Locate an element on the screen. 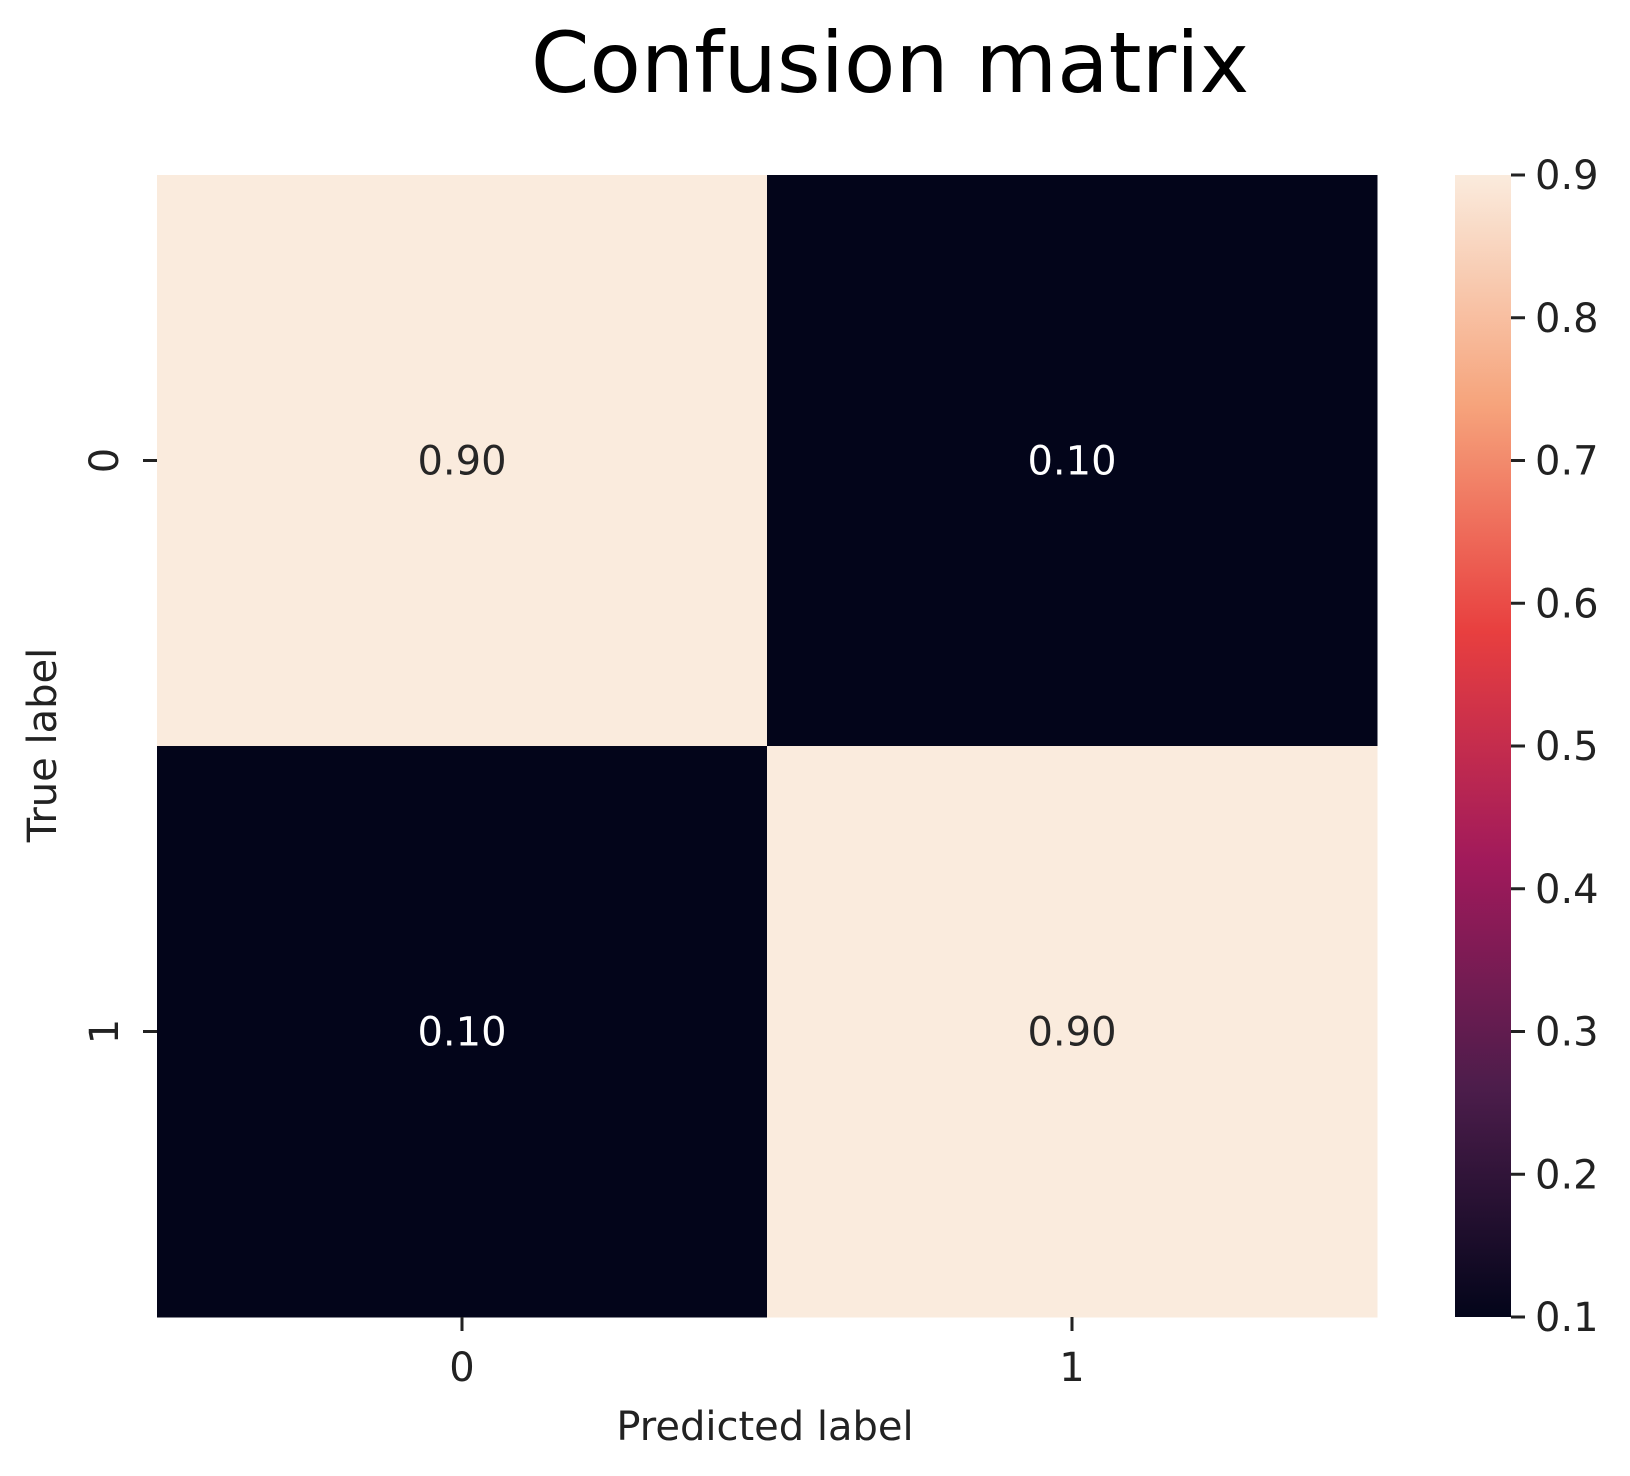 This screenshot has width=1630, height=1476. colorbar-tick-label: 0.7 is located at coordinates (1567, 462).